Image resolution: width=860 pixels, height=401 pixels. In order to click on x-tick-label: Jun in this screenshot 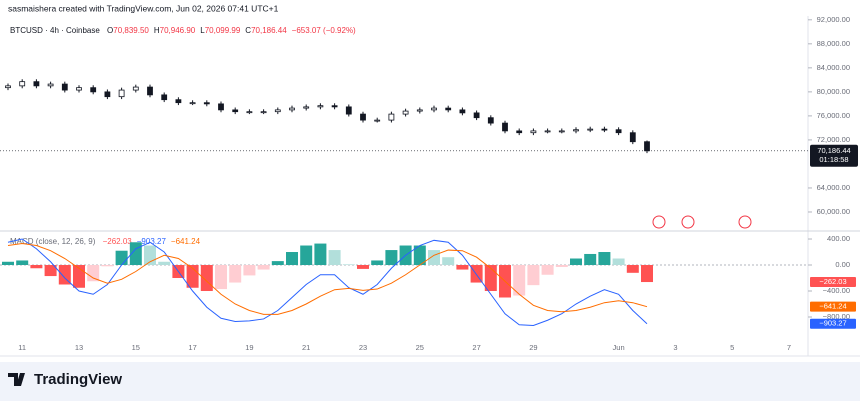, I will do `click(619, 347)`.